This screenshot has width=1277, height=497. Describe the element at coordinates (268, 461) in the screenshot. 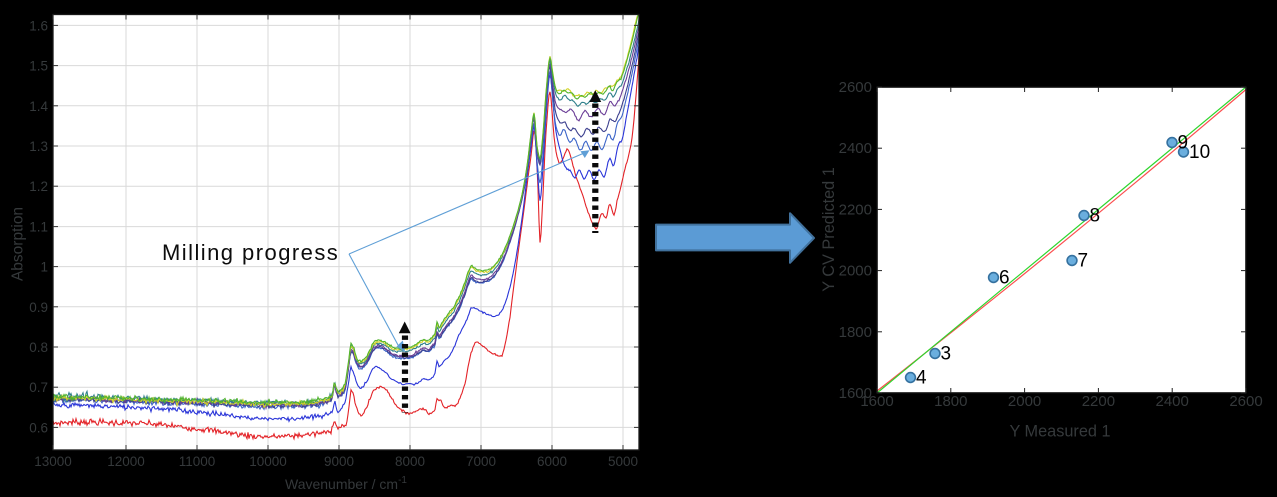

I see `svg-text: 10000` at that location.